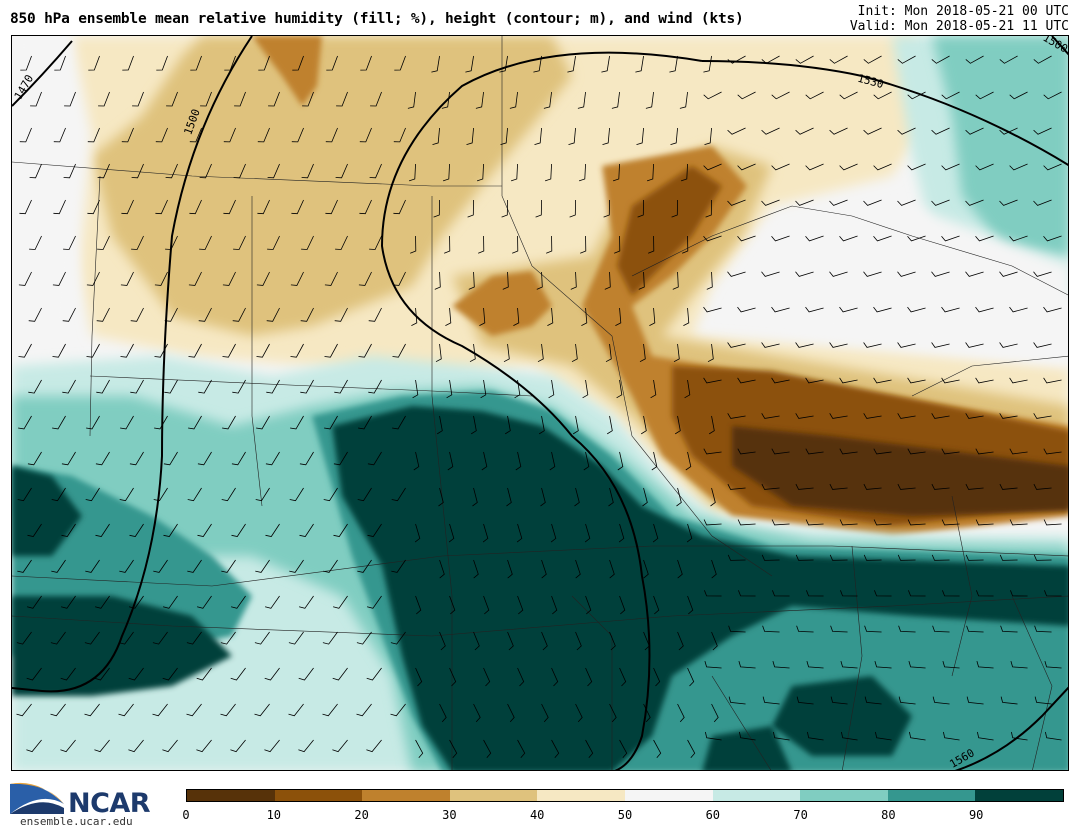 The width and height of the screenshot is (1080, 834). What do you see at coordinates (231, 795) in the screenshot?
I see `colorbar-swatch` at bounding box center [231, 795].